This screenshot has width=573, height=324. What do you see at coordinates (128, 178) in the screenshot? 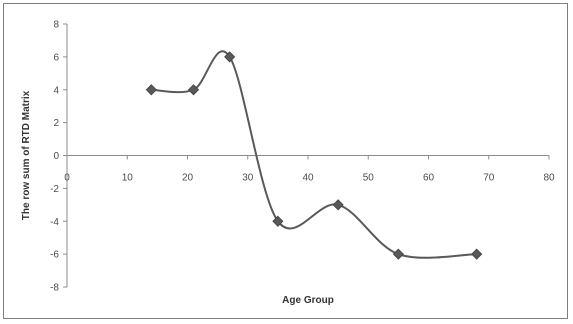
I see `x-tick-label: 10` at bounding box center [128, 178].